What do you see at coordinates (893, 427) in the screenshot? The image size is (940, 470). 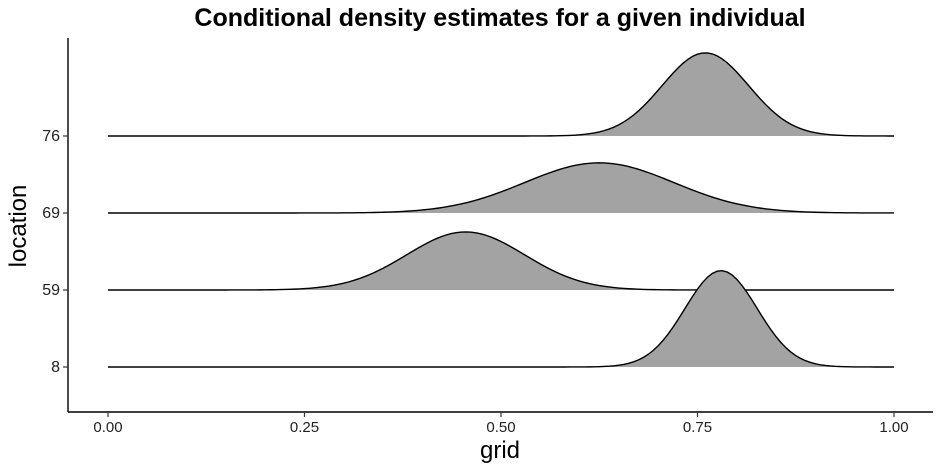 I see `x-tick-label: 1.00` at bounding box center [893, 427].